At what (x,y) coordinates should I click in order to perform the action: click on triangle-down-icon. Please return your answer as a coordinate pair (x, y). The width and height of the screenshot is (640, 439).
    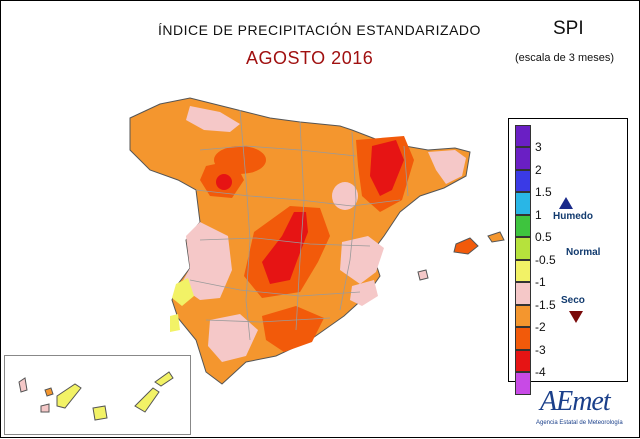
    Looking at the image, I should click on (576, 317).